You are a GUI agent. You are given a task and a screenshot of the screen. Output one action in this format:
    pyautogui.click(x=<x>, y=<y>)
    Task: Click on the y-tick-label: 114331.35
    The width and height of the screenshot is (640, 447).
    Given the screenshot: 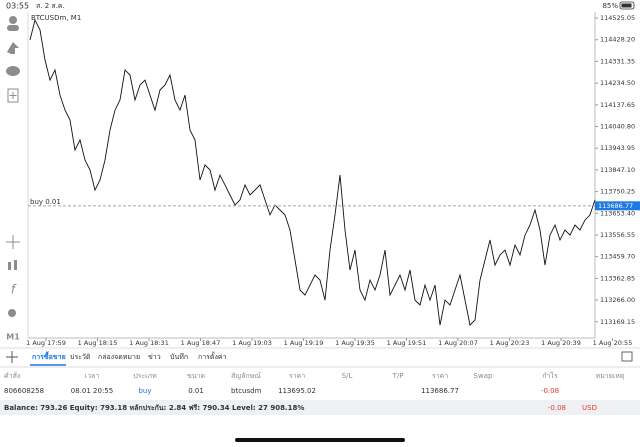 What is the action you would take?
    pyautogui.click(x=617, y=61)
    